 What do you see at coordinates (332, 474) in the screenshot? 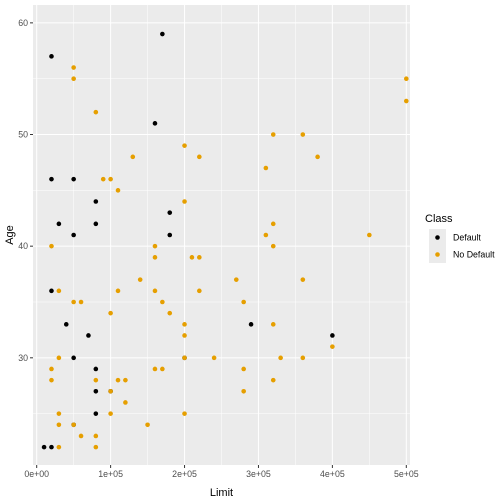
I see `x-tick-label: 4e+05` at bounding box center [332, 474].